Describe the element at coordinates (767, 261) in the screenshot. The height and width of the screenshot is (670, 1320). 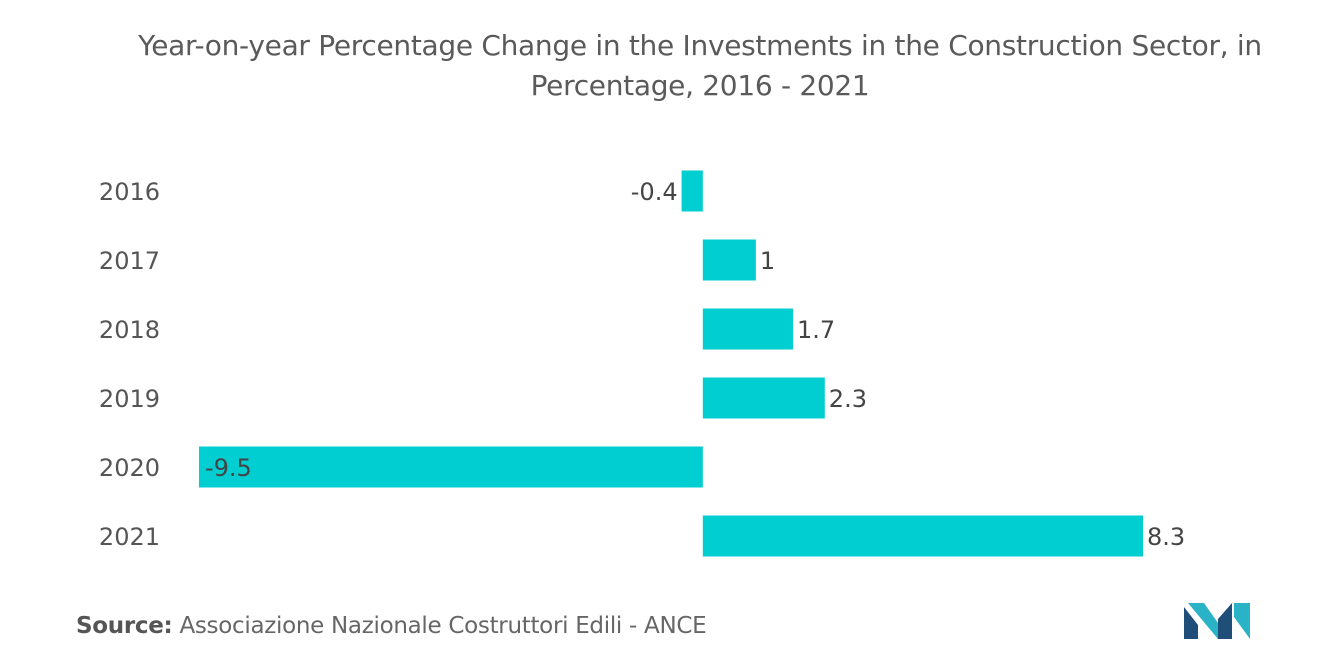
I see `data-label: 1` at that location.